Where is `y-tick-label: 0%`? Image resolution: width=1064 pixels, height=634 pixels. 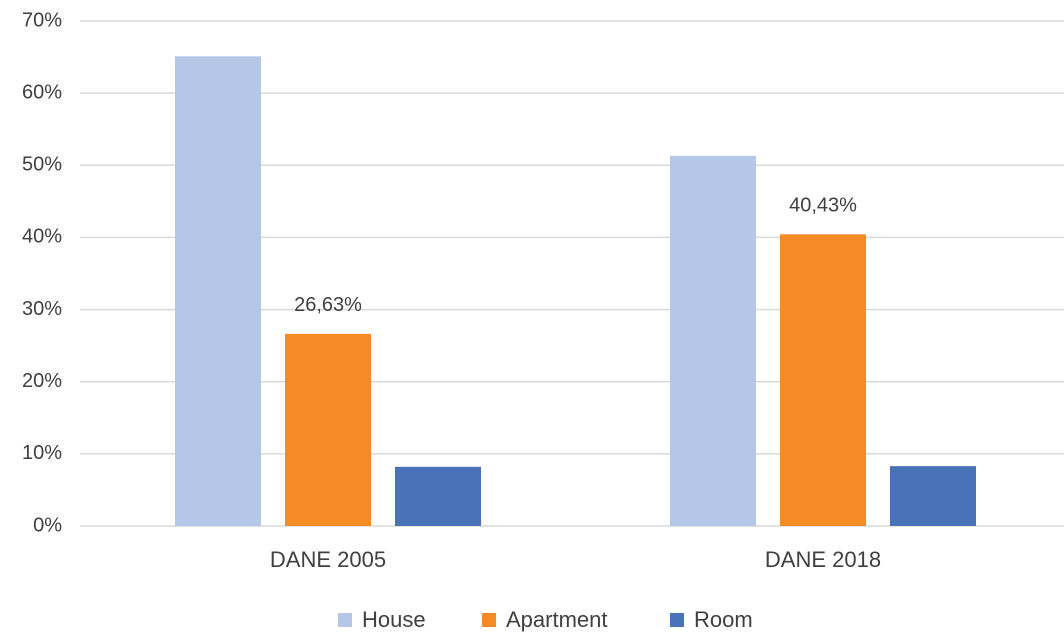
y-tick-label: 0% is located at coordinates (47, 525).